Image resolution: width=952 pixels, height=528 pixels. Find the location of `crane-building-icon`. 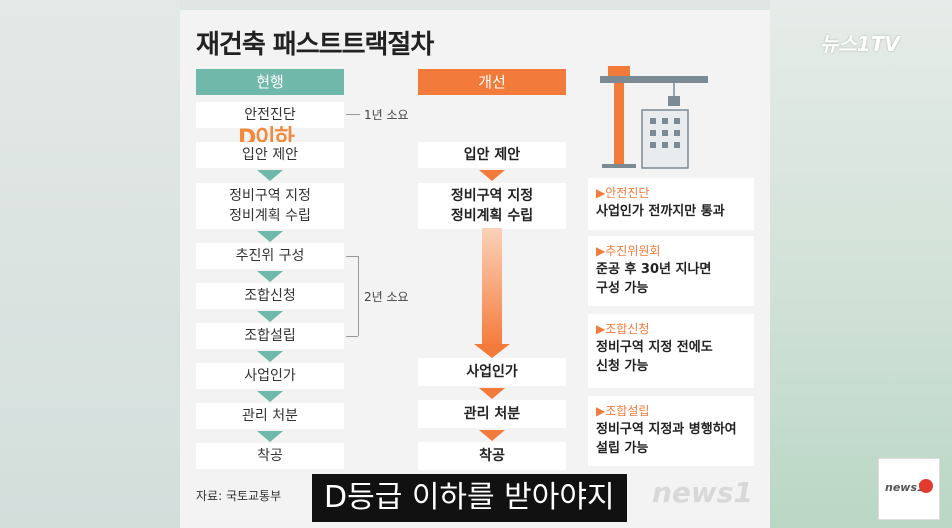

crane-building-icon is located at coordinates (654, 117).